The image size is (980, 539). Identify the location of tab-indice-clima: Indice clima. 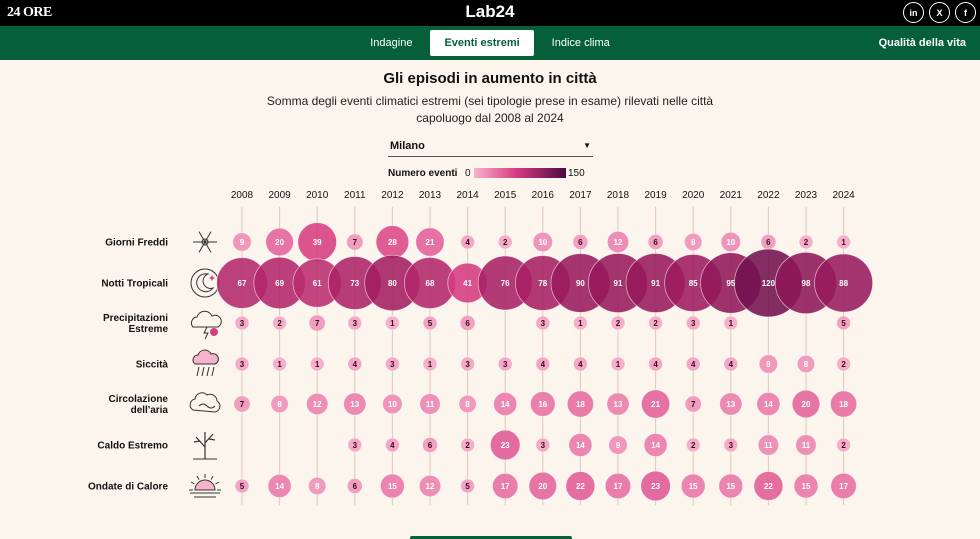
(580, 43).